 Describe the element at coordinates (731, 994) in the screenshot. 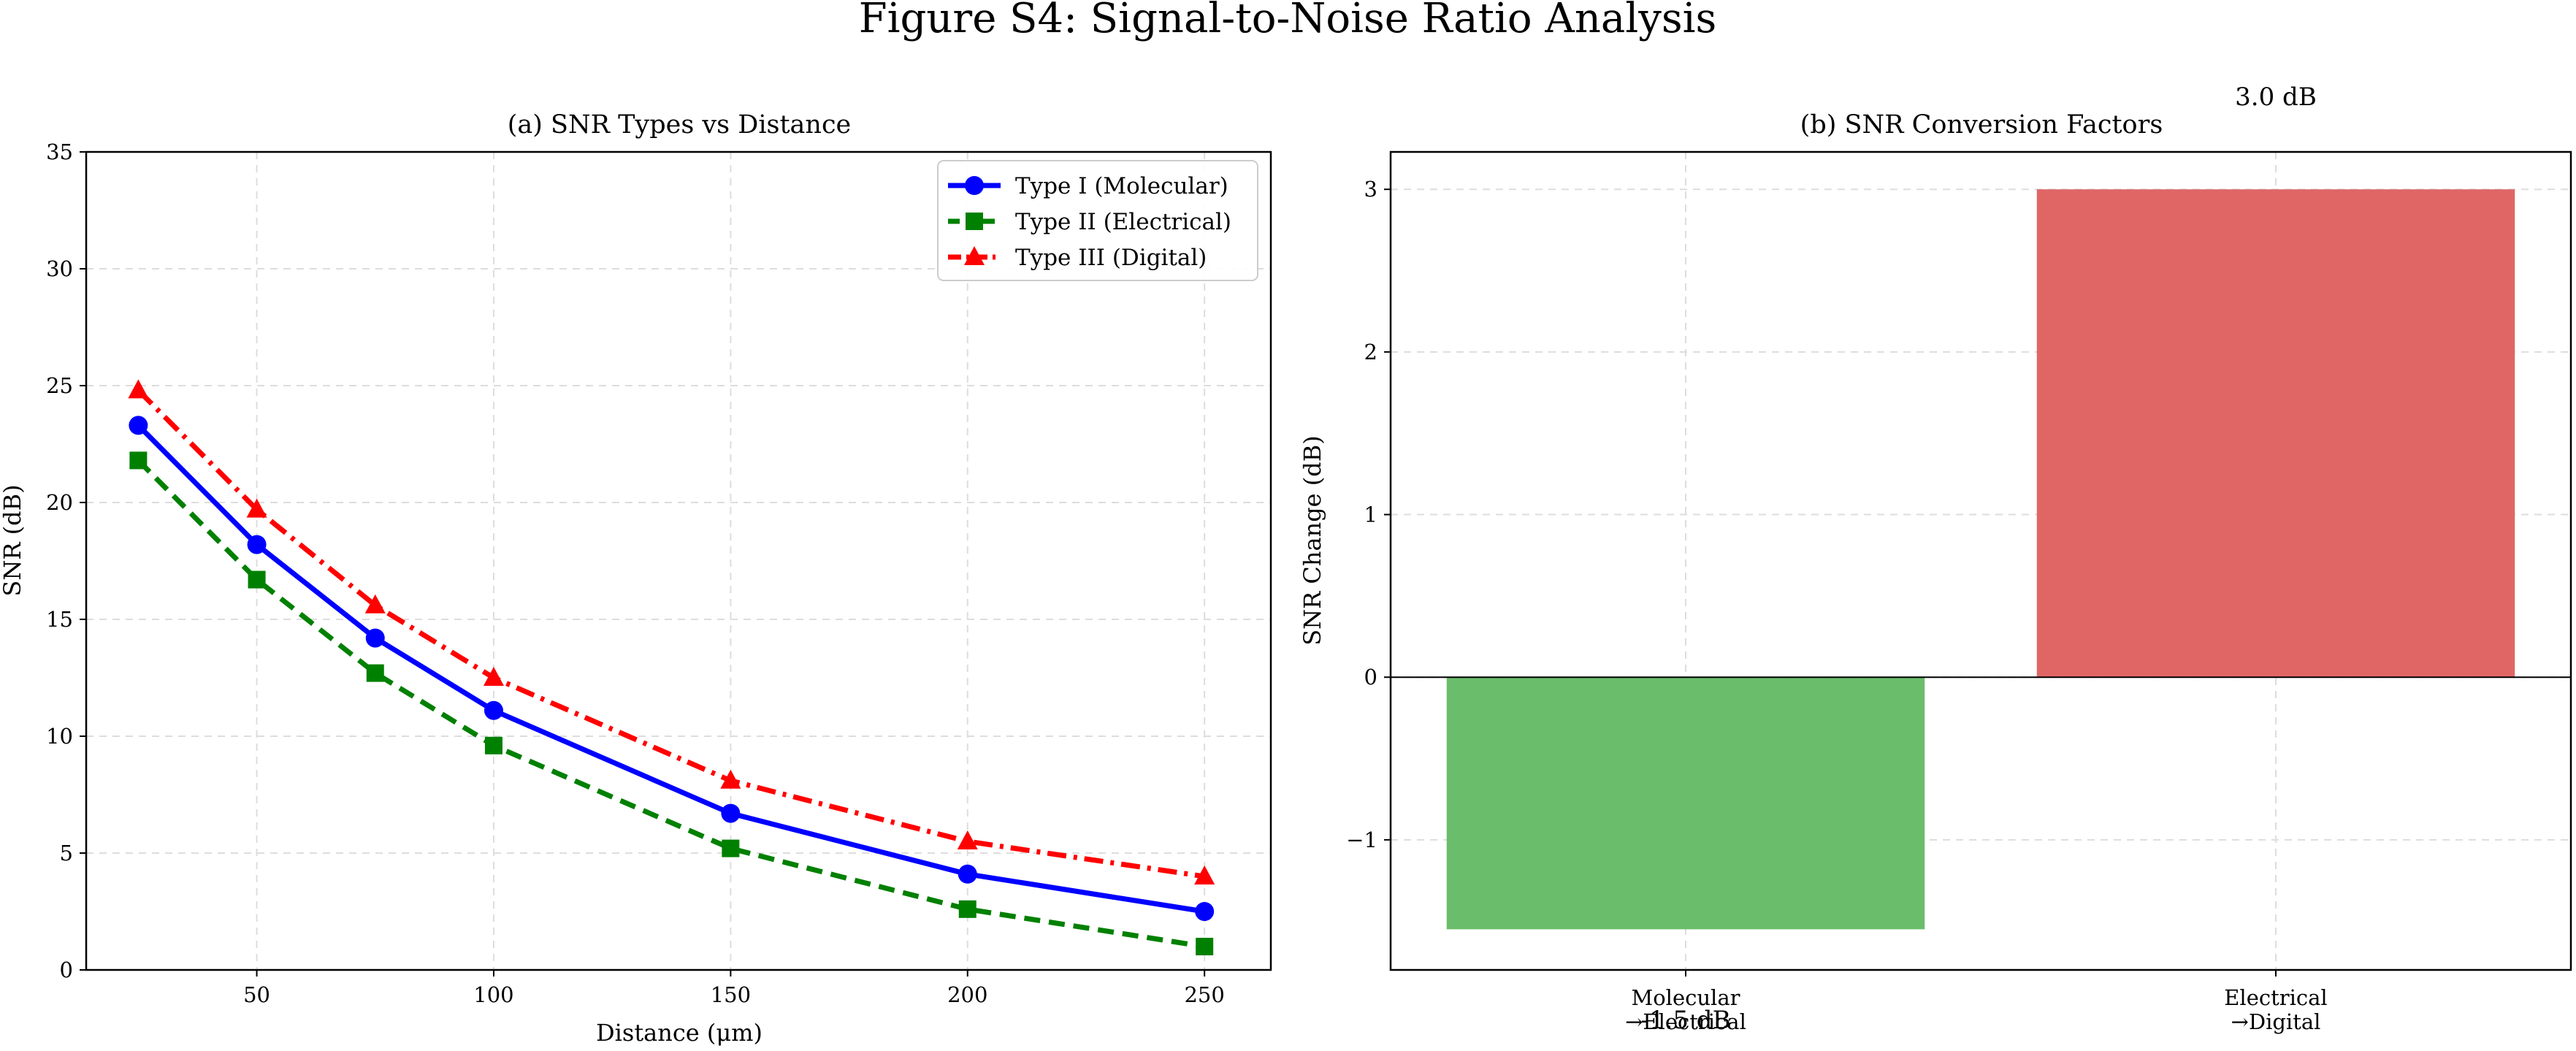

I see `chart-a-xtick-label: 150` at that location.